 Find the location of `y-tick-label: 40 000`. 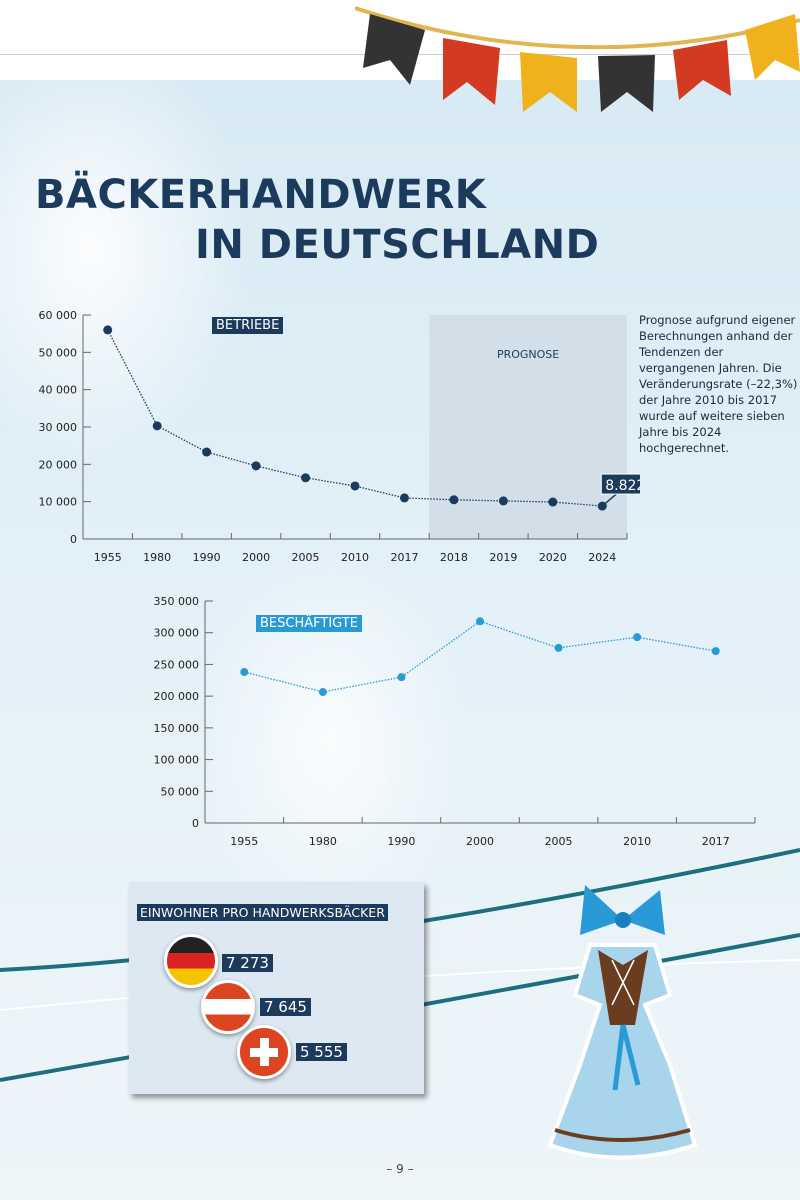

y-tick-label: 40 000 is located at coordinates (58, 390).